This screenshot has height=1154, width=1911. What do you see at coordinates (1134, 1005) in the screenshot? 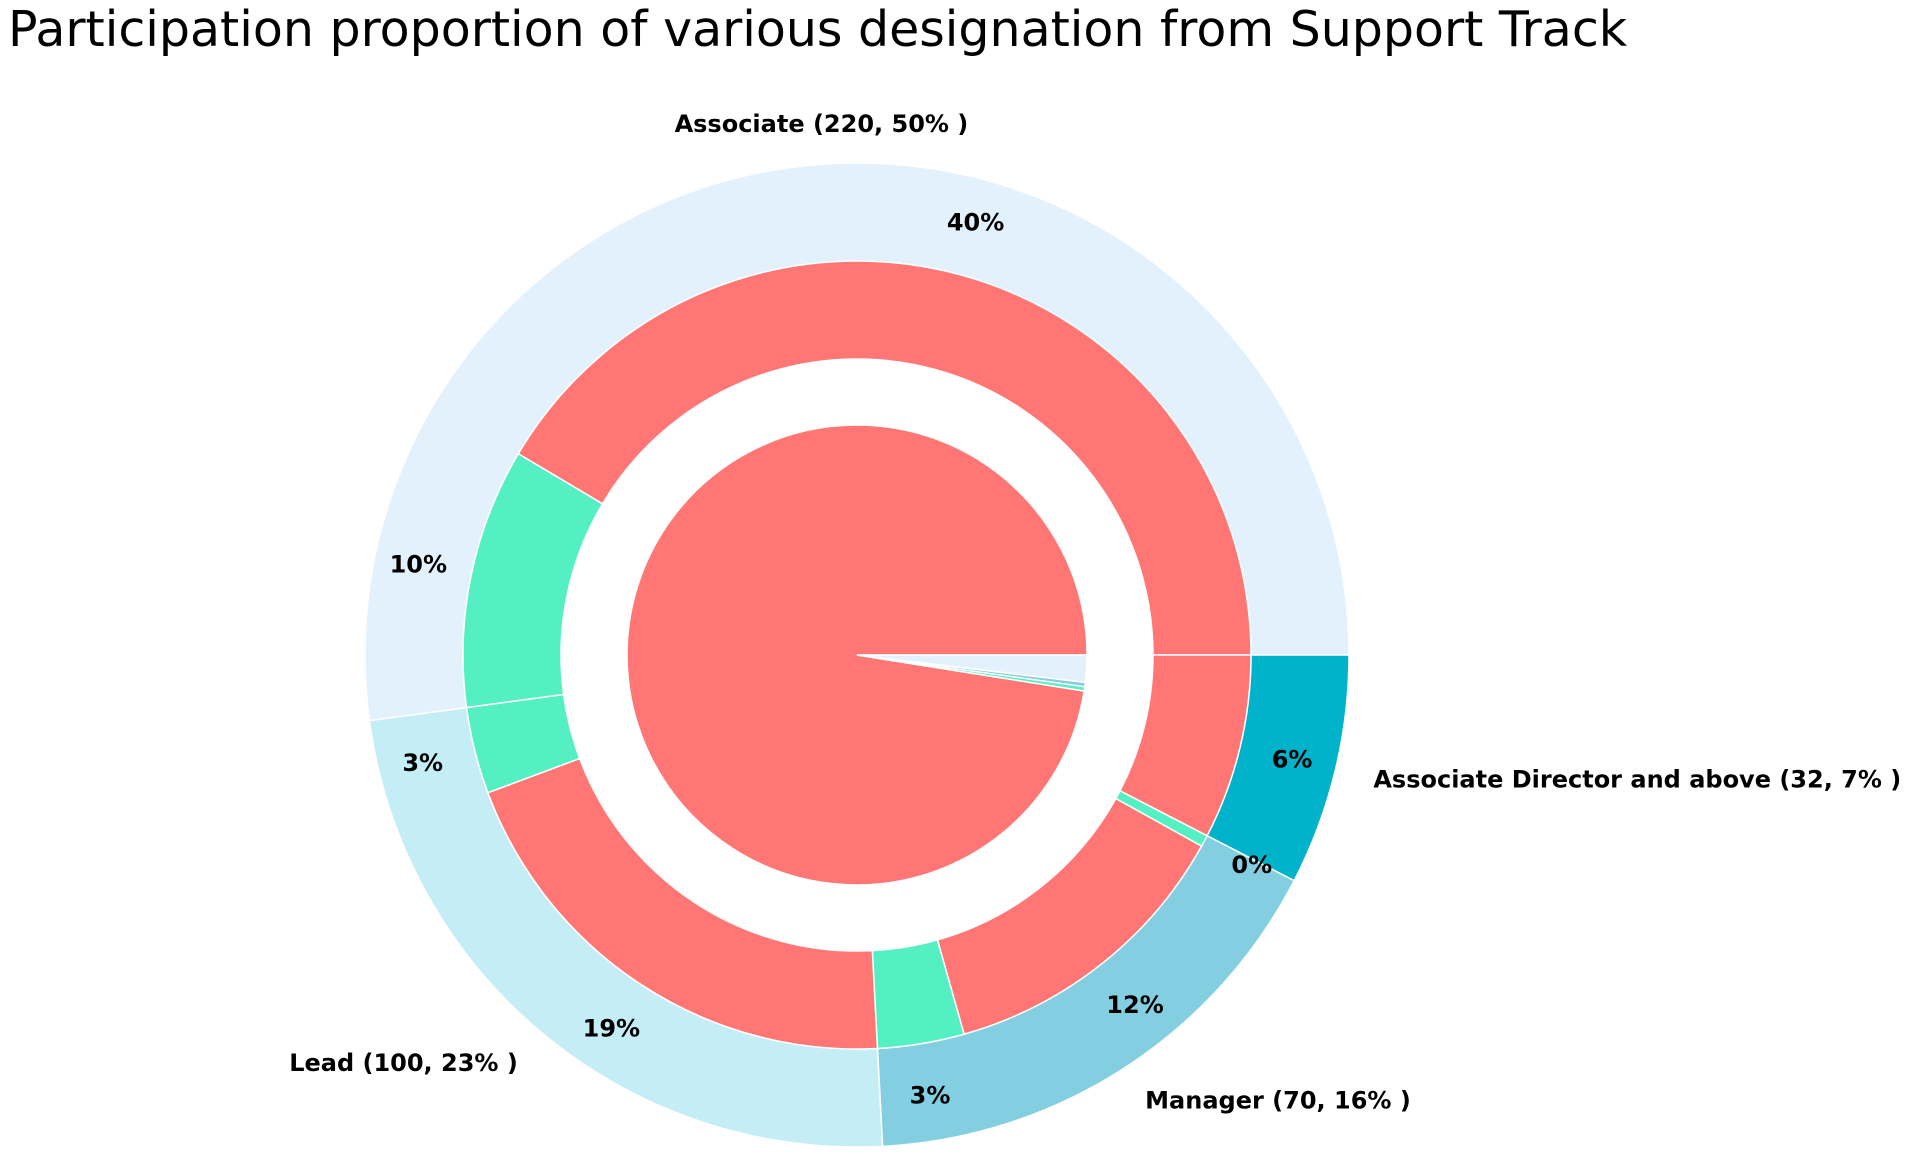
I see `middle-pct-label: 12%` at bounding box center [1134, 1005].